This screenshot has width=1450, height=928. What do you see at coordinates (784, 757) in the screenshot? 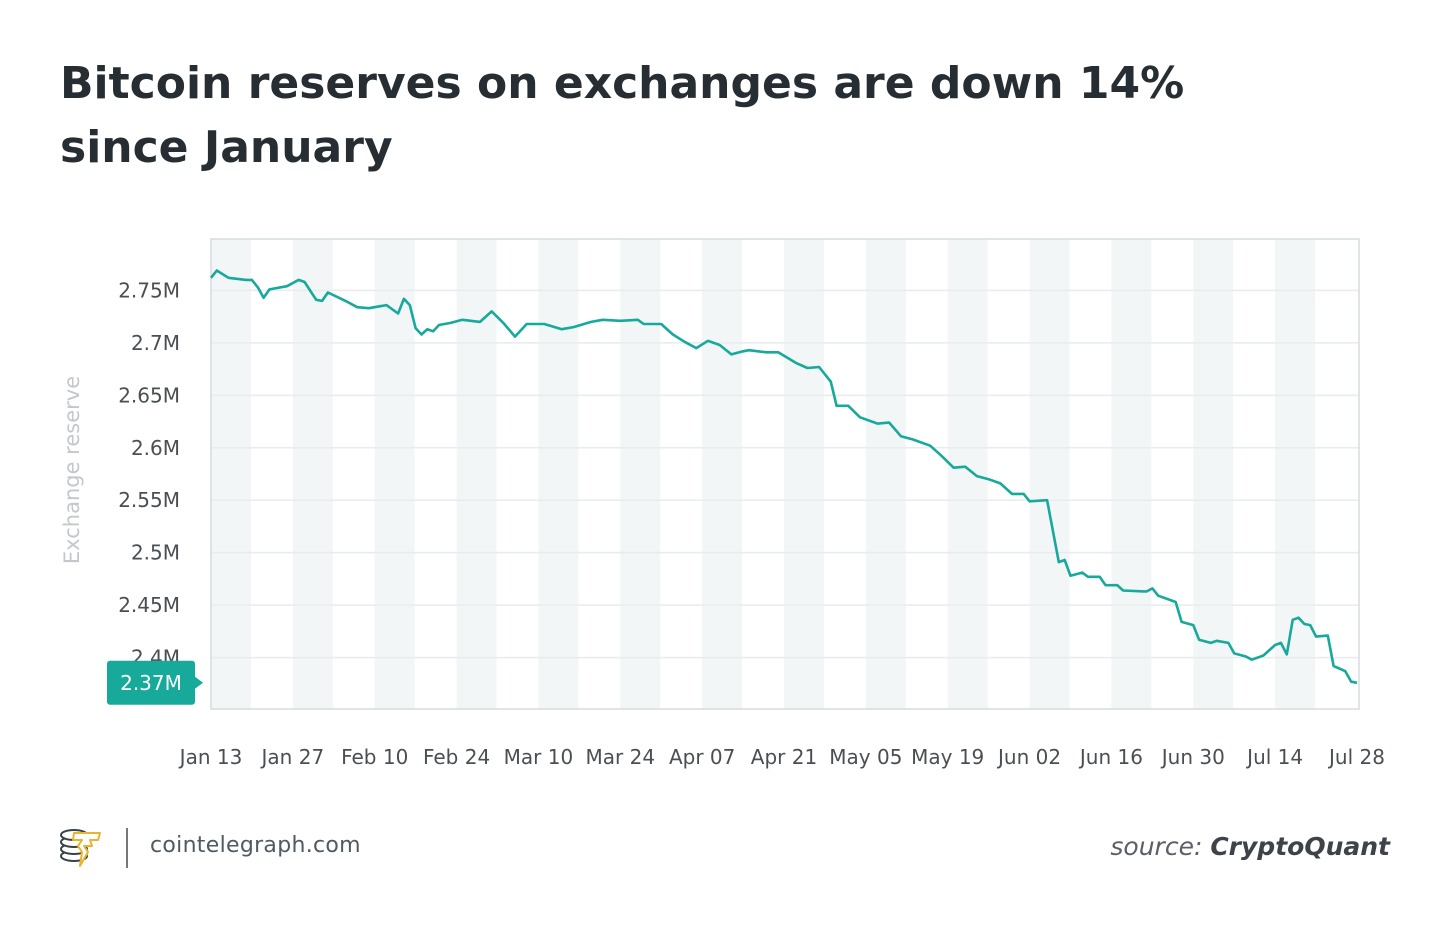
I see `x-tick-label: Apr 21` at bounding box center [784, 757].